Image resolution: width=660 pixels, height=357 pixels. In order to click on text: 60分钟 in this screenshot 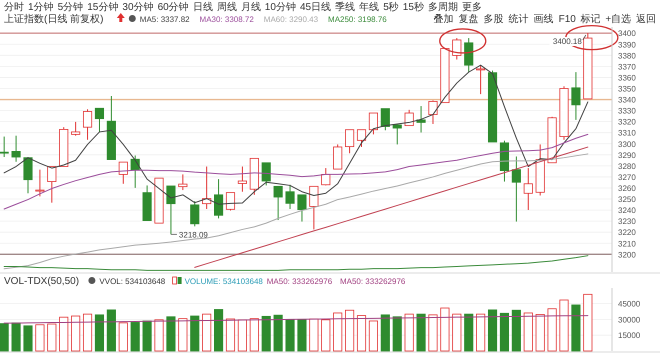, I will do `click(173, 7)`.